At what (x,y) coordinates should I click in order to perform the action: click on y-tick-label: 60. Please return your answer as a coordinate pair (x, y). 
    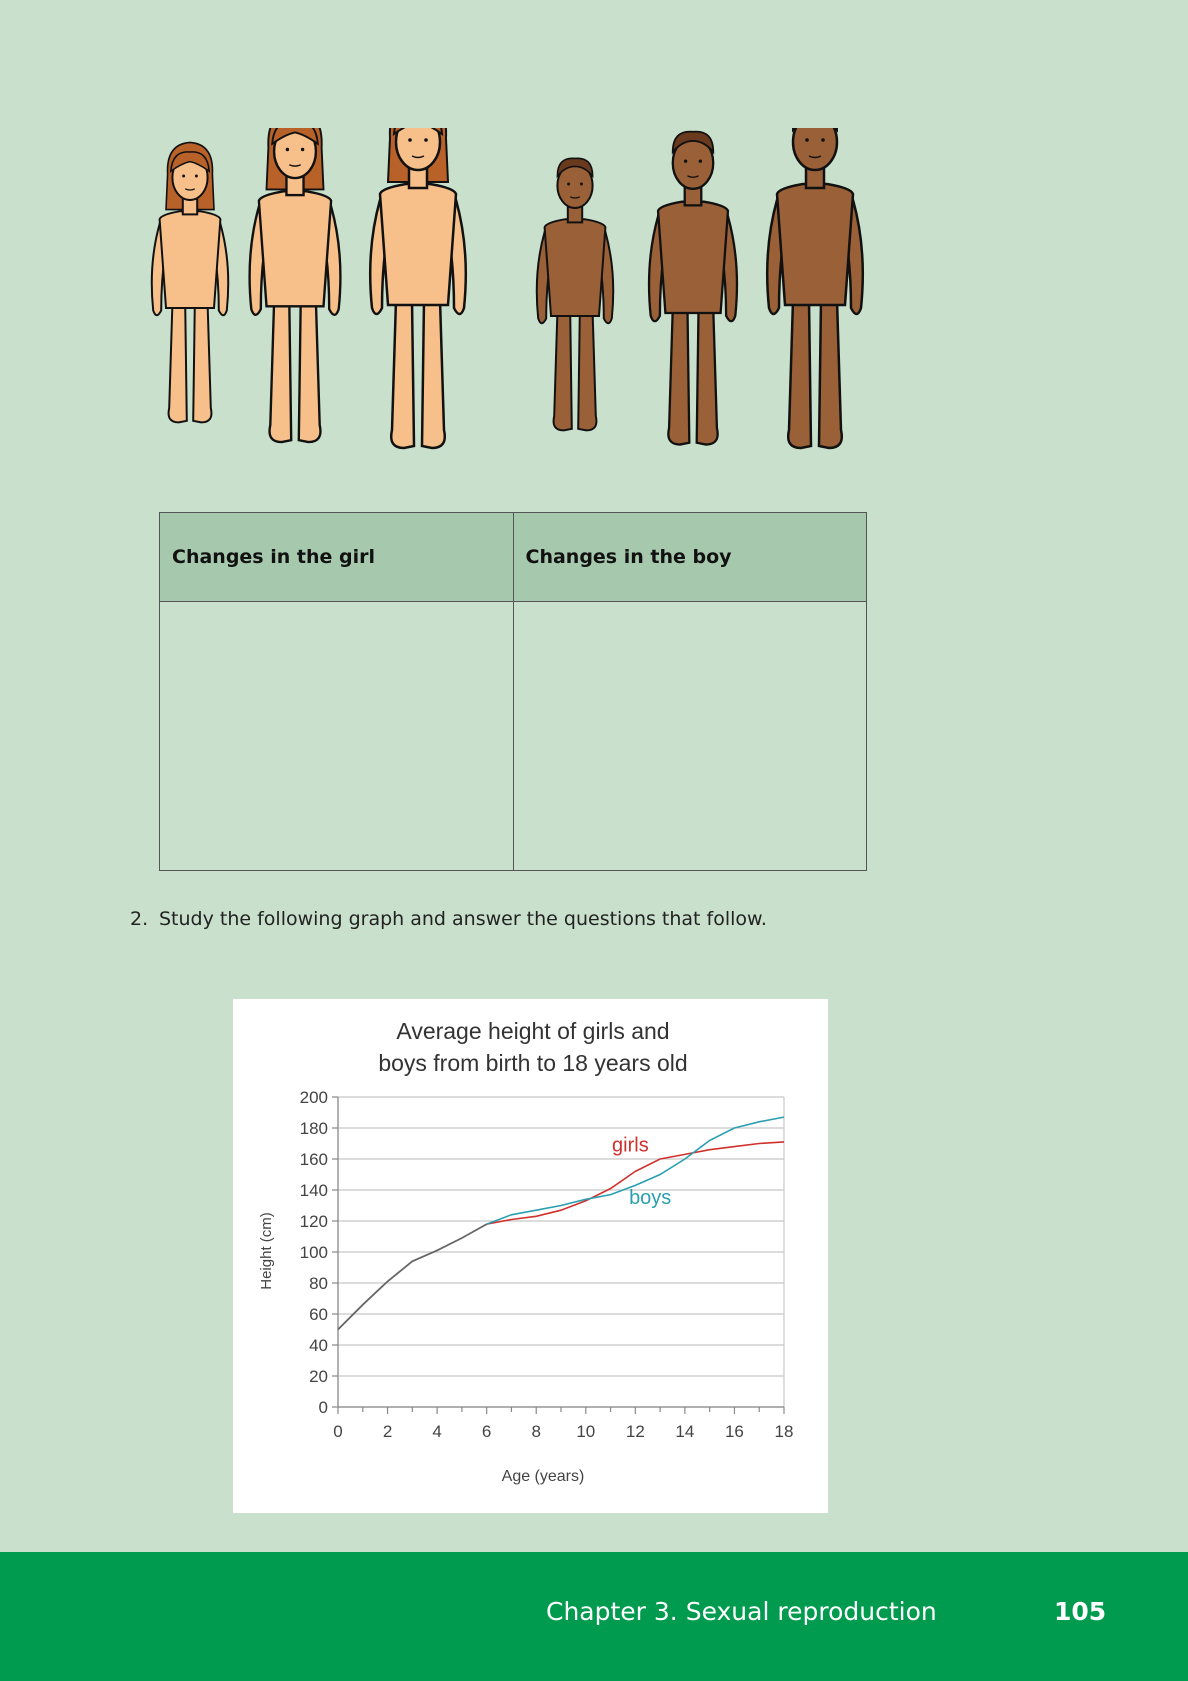
    Looking at the image, I should click on (318, 1314).